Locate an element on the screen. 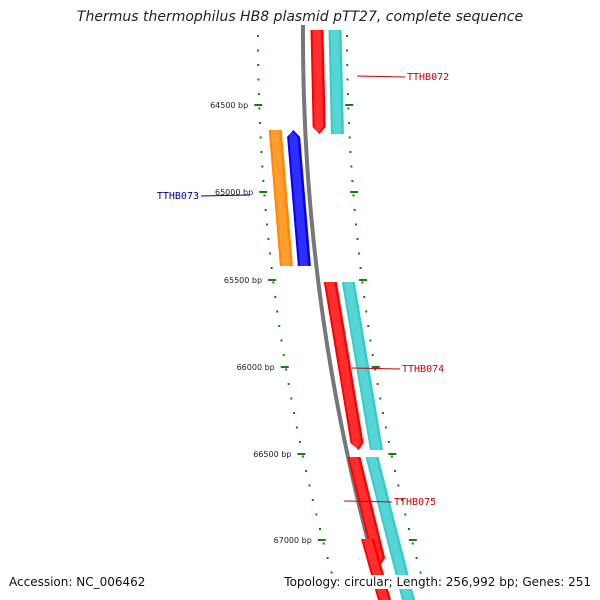  backbone-line is located at coordinates (343, 312).